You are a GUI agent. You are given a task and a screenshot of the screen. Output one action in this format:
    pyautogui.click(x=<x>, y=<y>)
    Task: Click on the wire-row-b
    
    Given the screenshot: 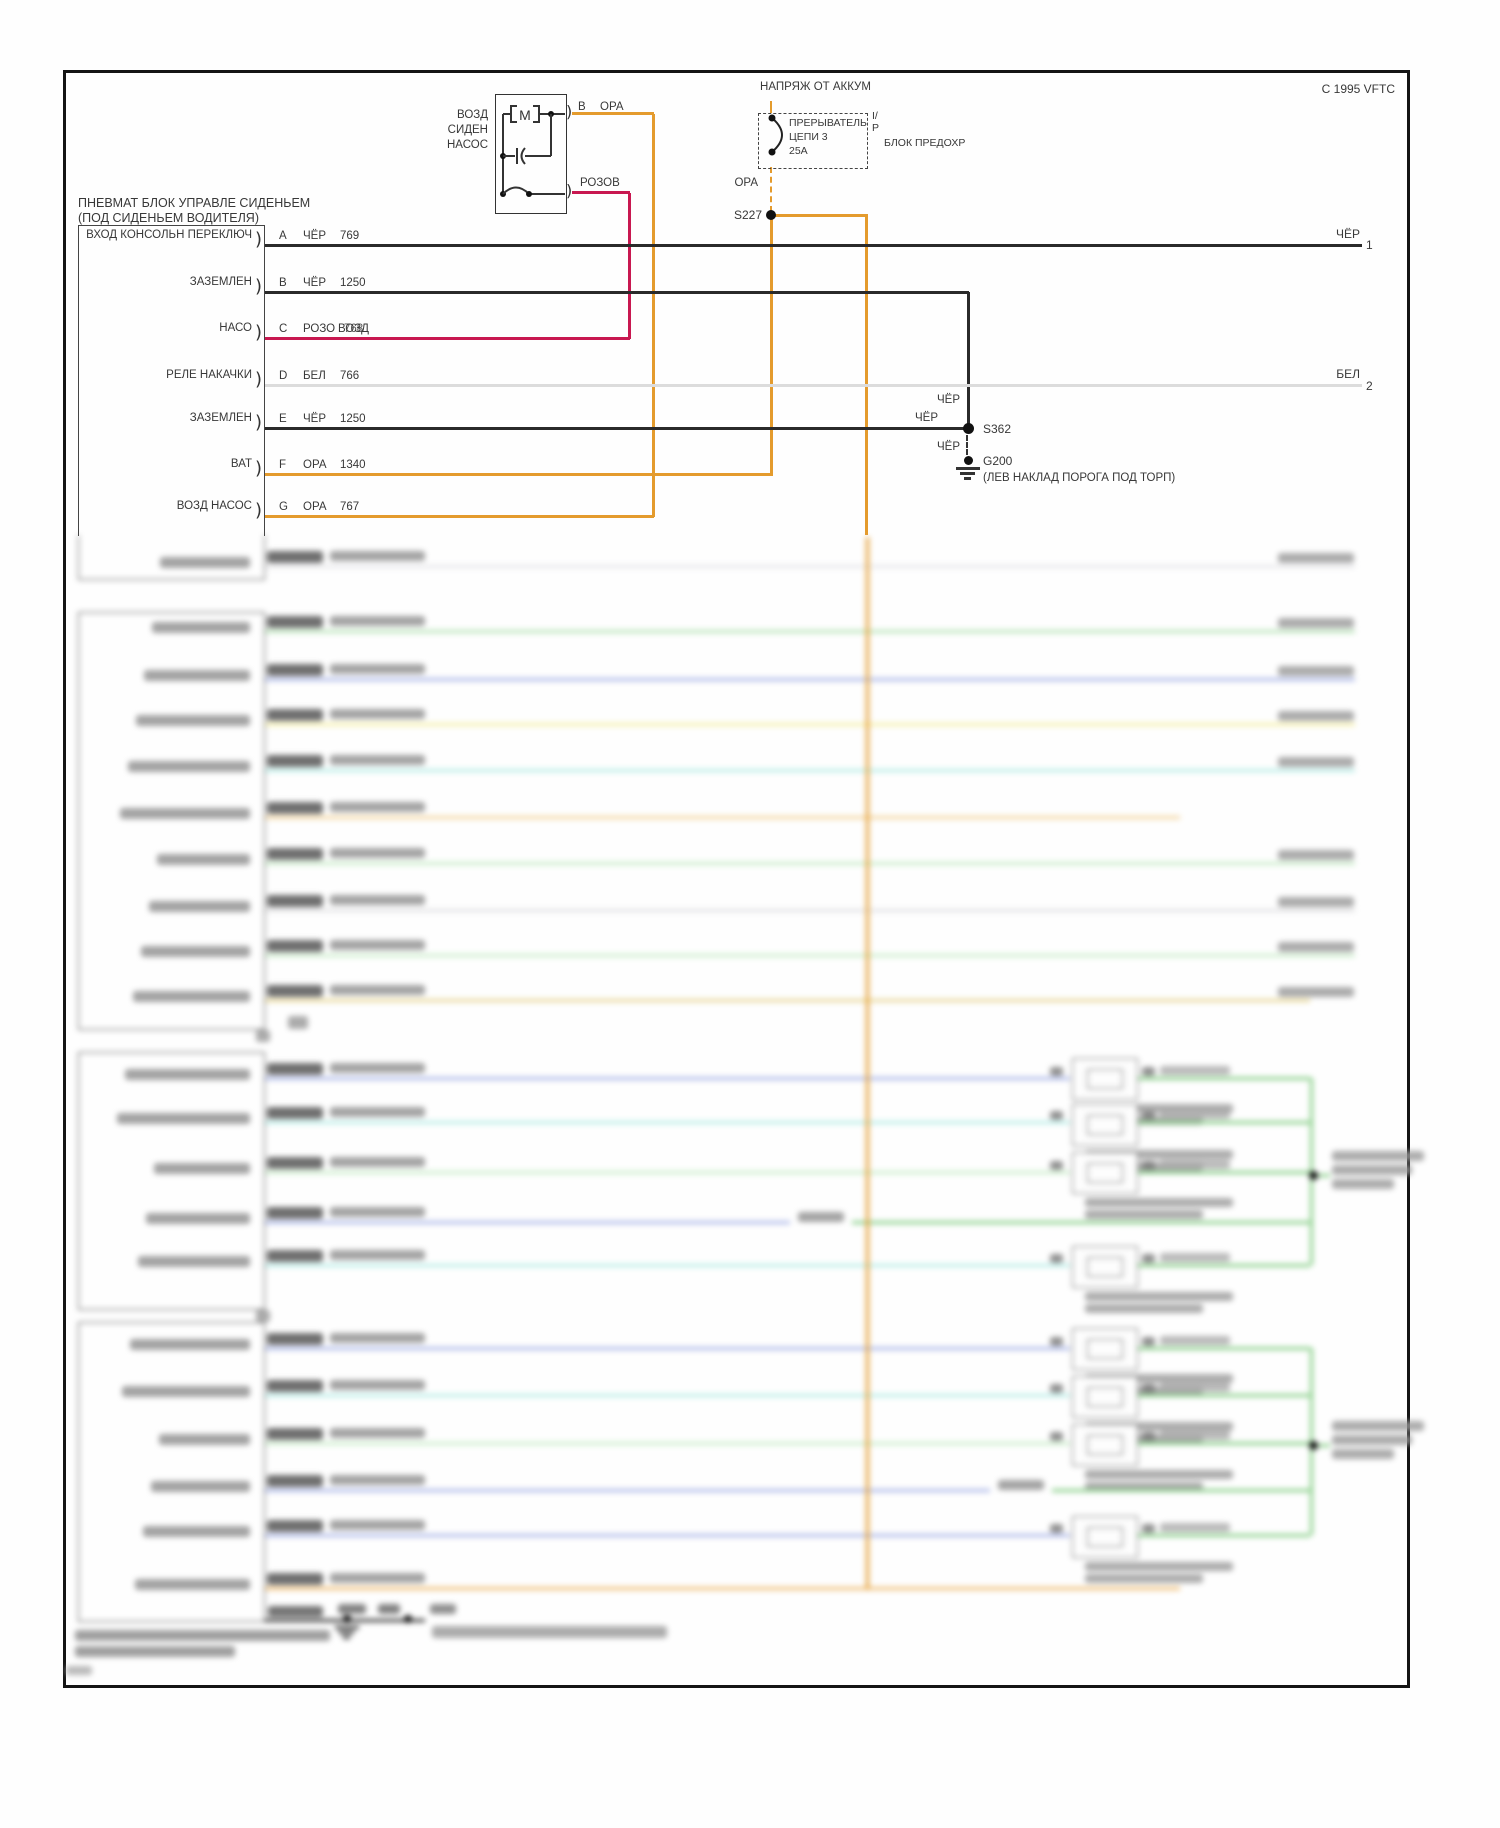 What is the action you would take?
    pyautogui.click(x=617, y=292)
    